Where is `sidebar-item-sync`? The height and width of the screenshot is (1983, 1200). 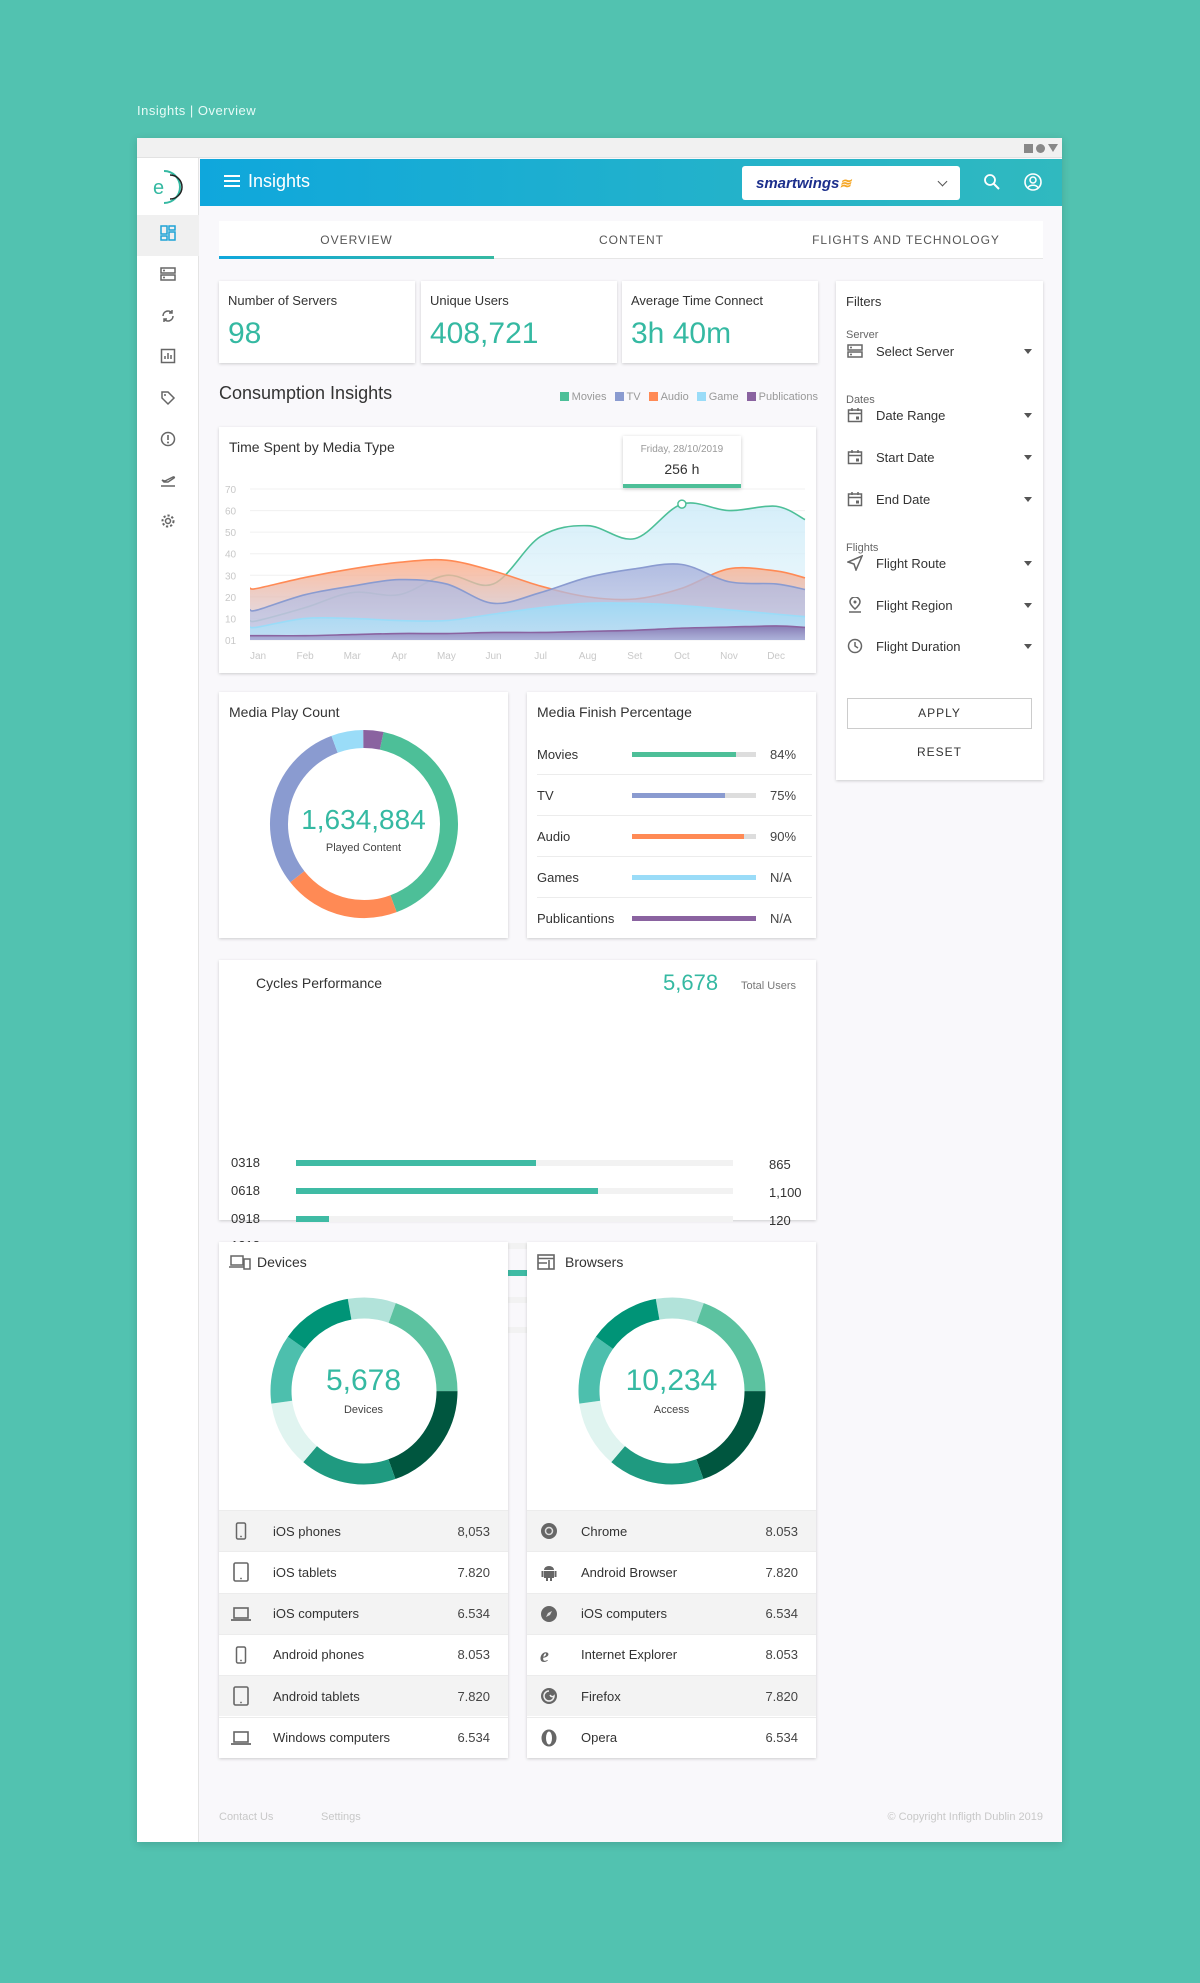
sidebar-item-sync is located at coordinates (168, 318).